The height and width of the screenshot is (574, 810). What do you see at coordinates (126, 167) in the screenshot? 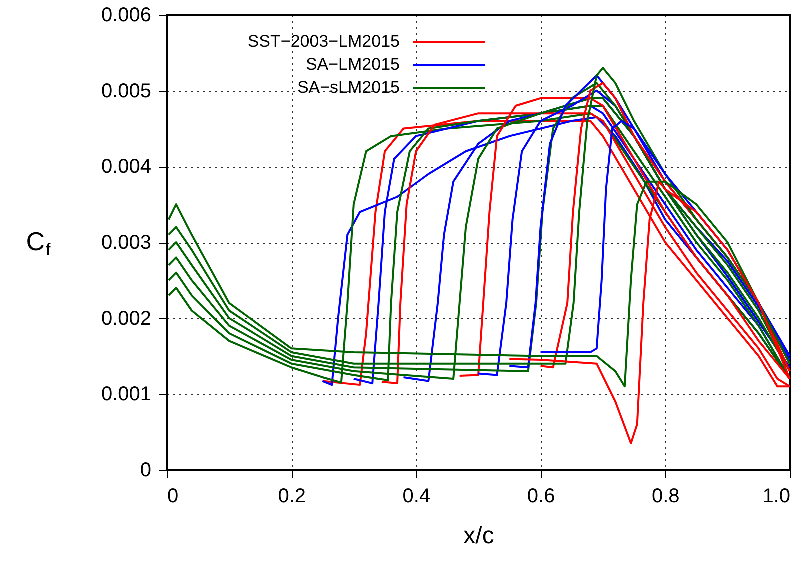
I see `y-tick-label: 0.004` at bounding box center [126, 167].